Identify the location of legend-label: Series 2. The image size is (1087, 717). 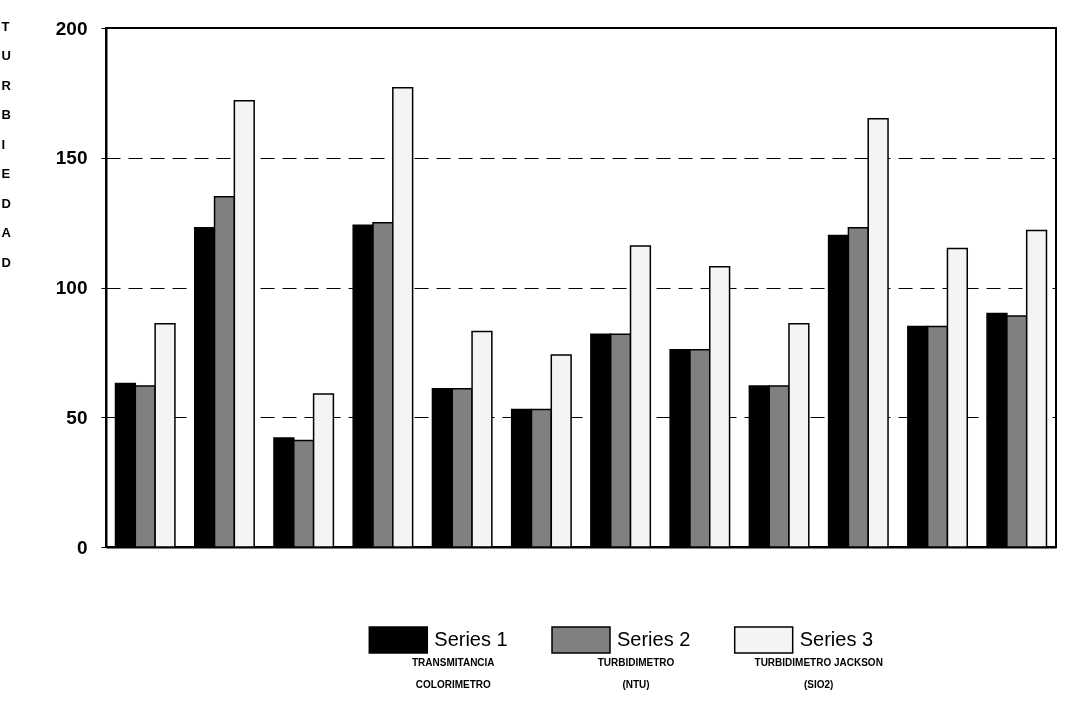
(654, 639).